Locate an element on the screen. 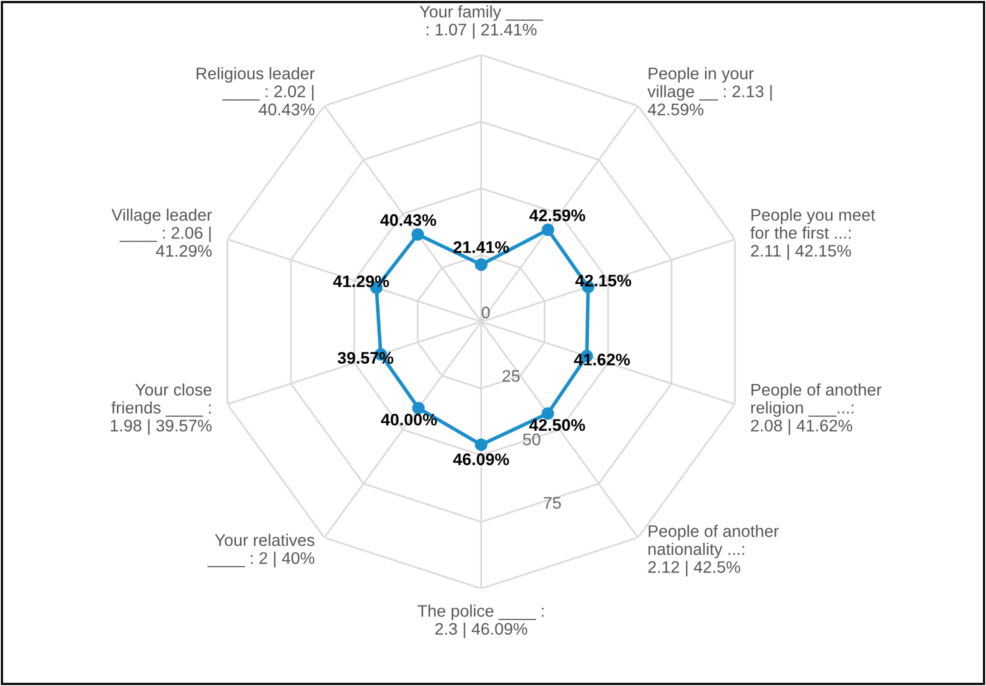 This screenshot has height=686, width=986. spoke-label: The police ____ : 2.3 | 46.09% is located at coordinates (481, 621).